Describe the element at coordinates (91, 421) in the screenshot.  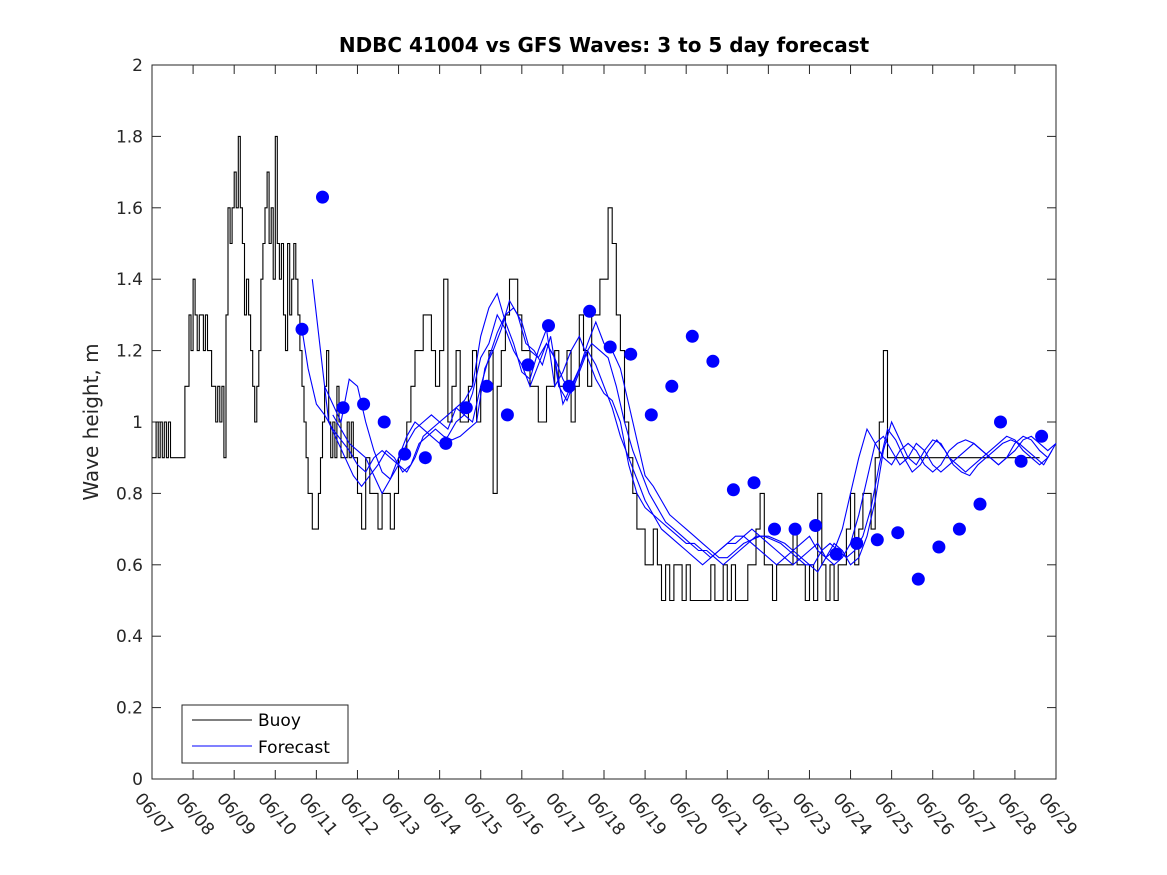
I see `y-axis-label: Wave height, m` at that location.